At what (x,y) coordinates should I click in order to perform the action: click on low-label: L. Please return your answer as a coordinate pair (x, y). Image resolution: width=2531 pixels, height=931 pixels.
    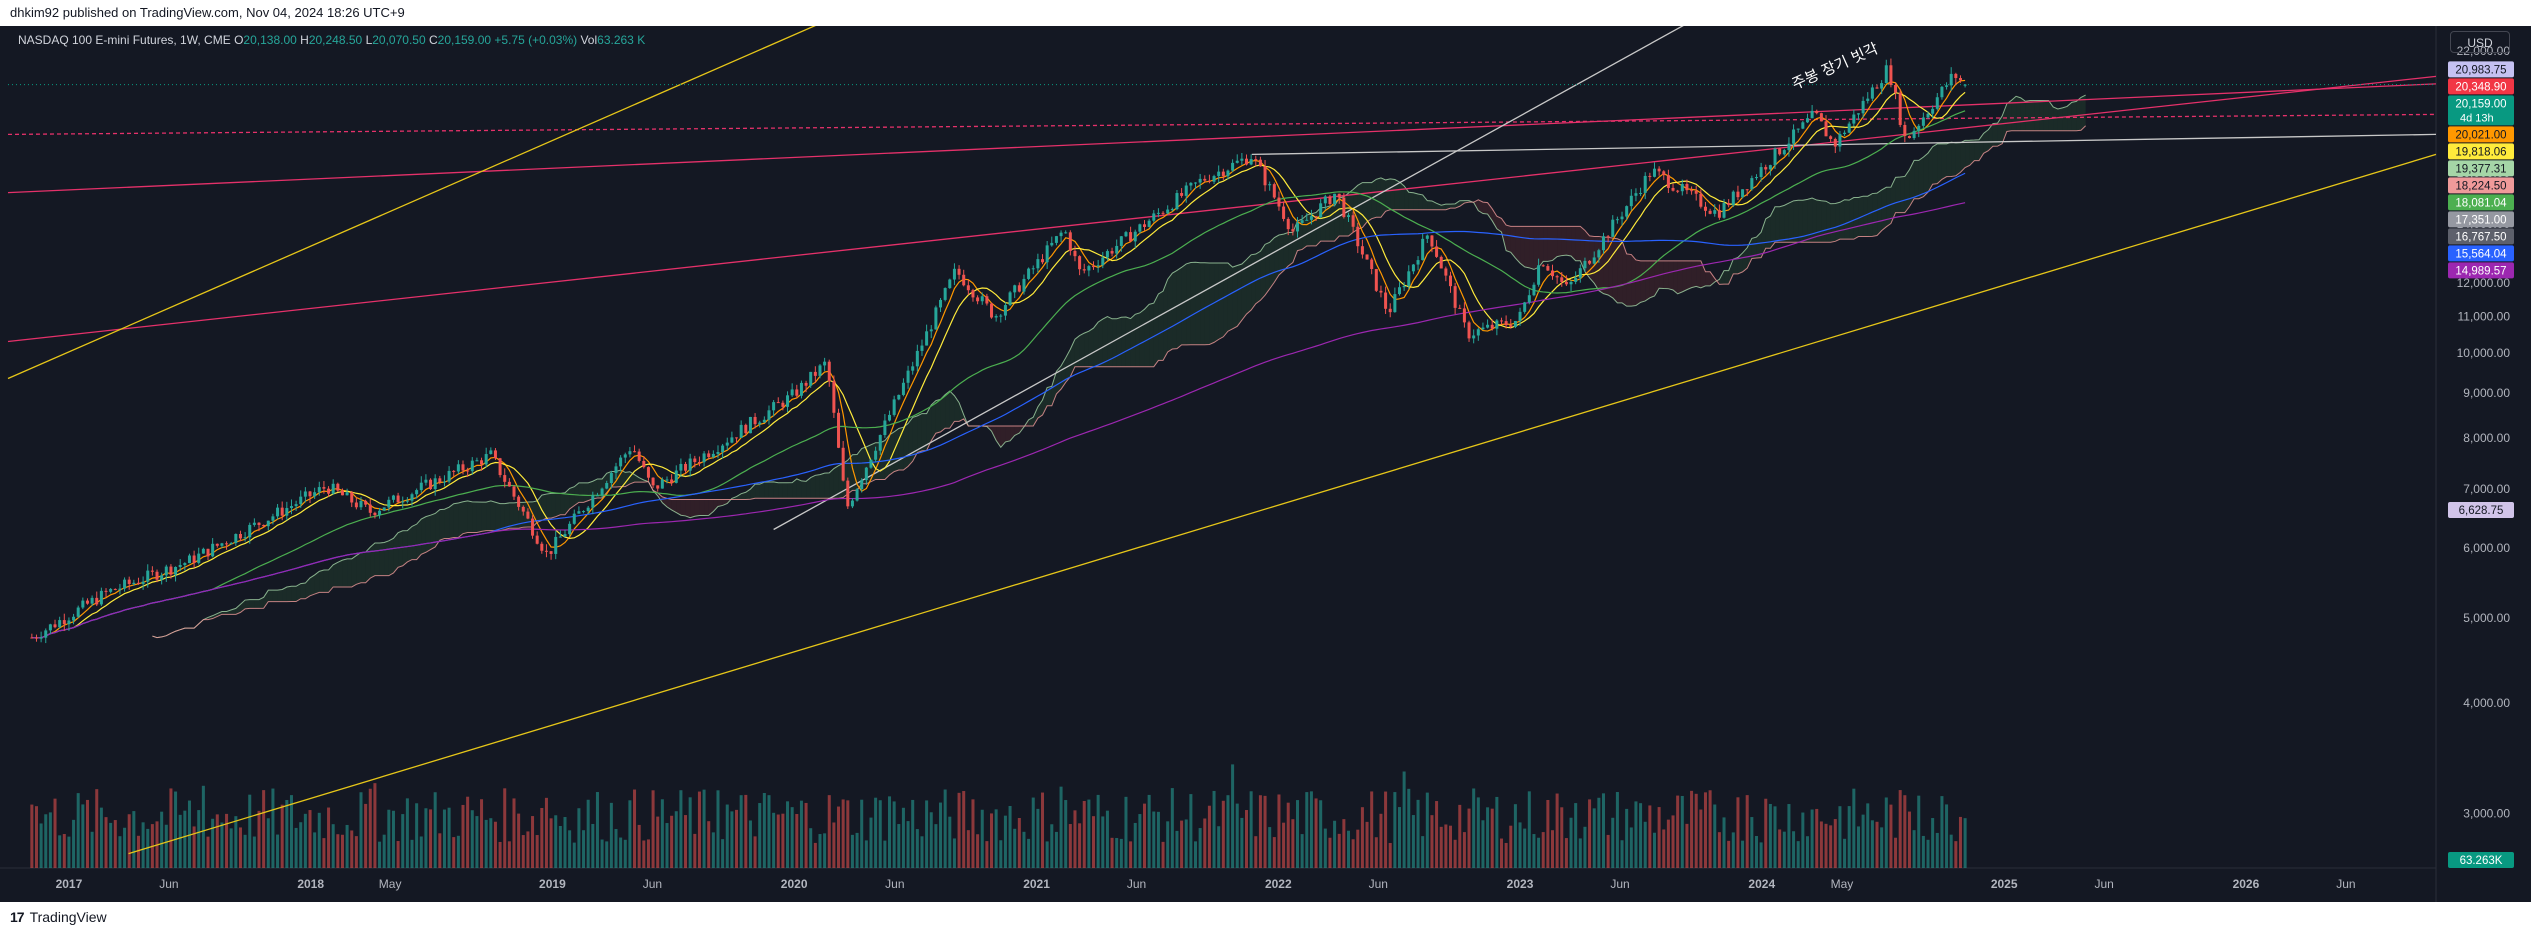
    Looking at the image, I should click on (369, 40).